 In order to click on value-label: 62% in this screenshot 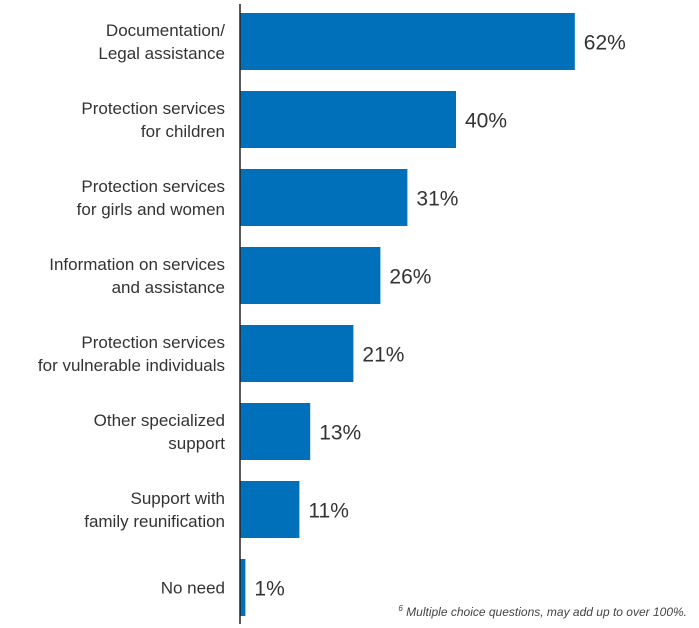, I will do `click(605, 43)`.